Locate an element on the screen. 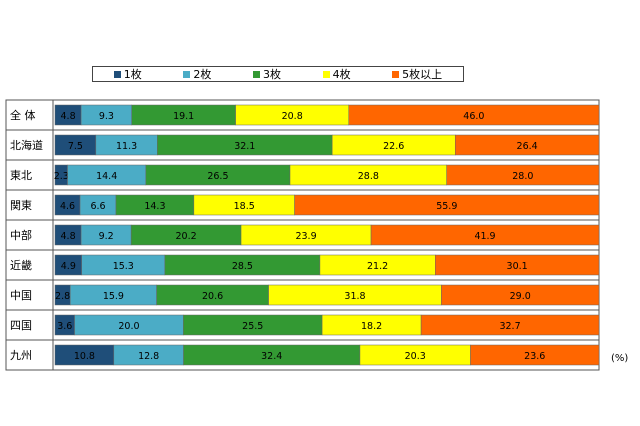 Image resolution: width=640 pixels, height=426 pixels. legend-item: 1枚 is located at coordinates (127, 74).